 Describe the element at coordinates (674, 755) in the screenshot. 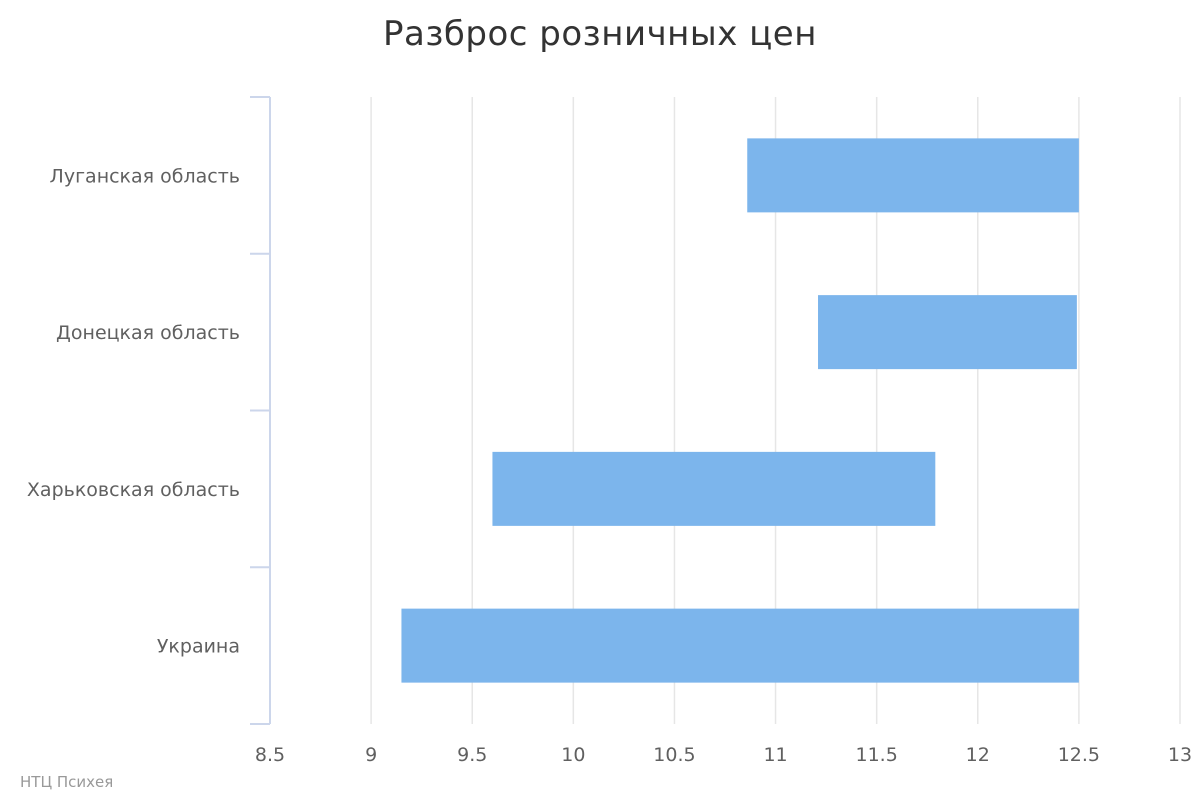

I see `x-tick-label: 10.5` at that location.